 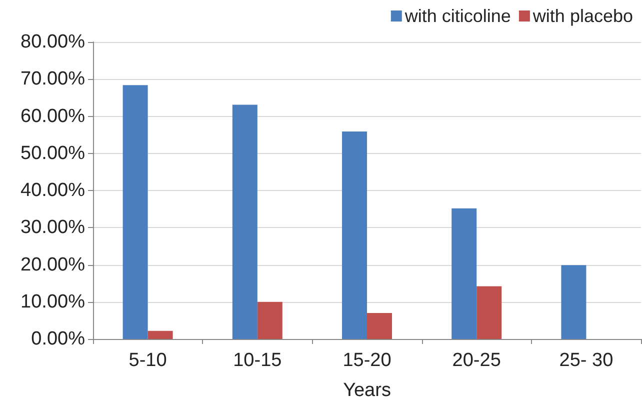 What do you see at coordinates (457, 16) in the screenshot?
I see `legend-label: with citicoline` at bounding box center [457, 16].